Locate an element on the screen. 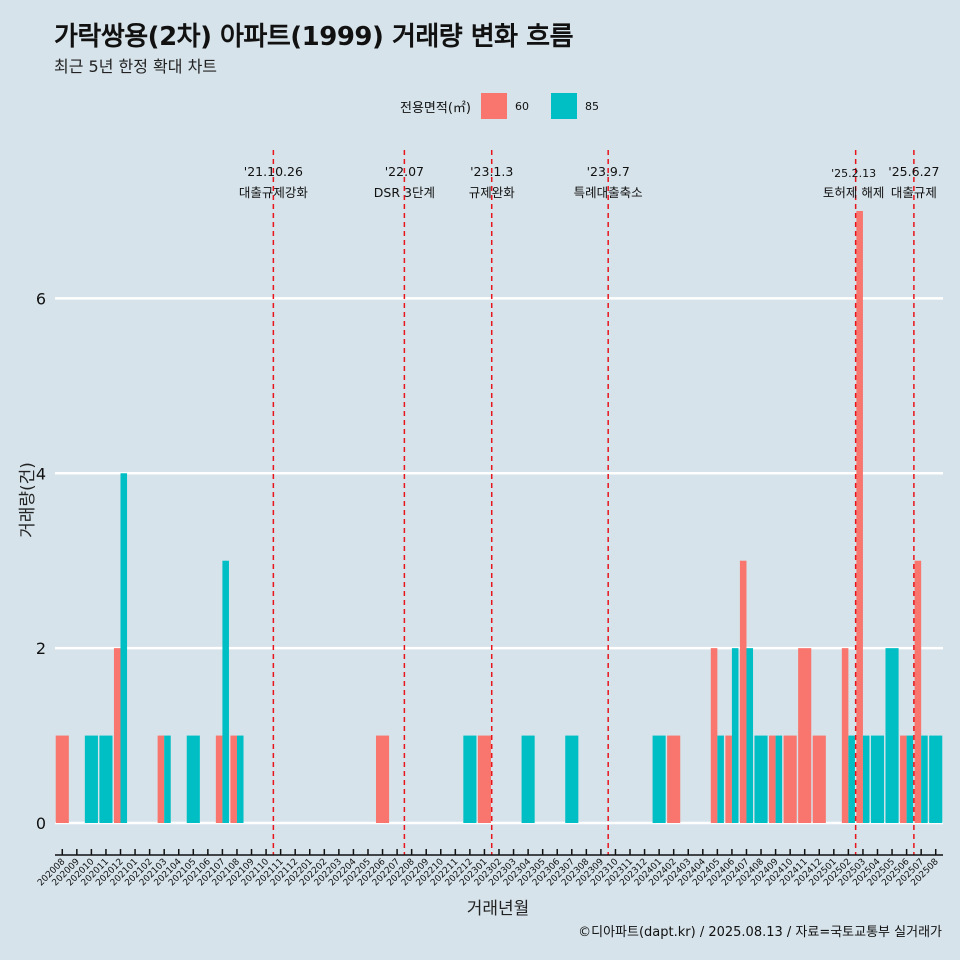 This screenshot has width=960, height=960. event-label-2: 규제완화 is located at coordinates (492, 192).